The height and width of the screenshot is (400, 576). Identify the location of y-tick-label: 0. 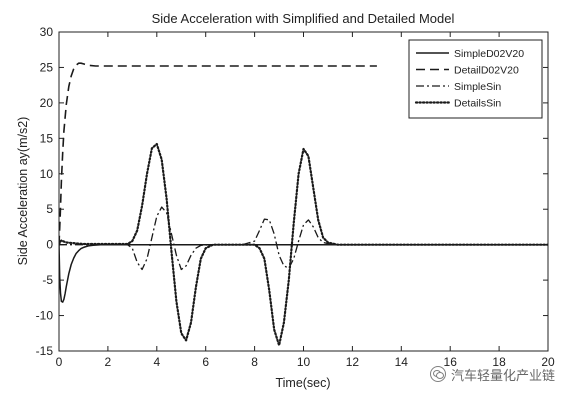
(49, 245).